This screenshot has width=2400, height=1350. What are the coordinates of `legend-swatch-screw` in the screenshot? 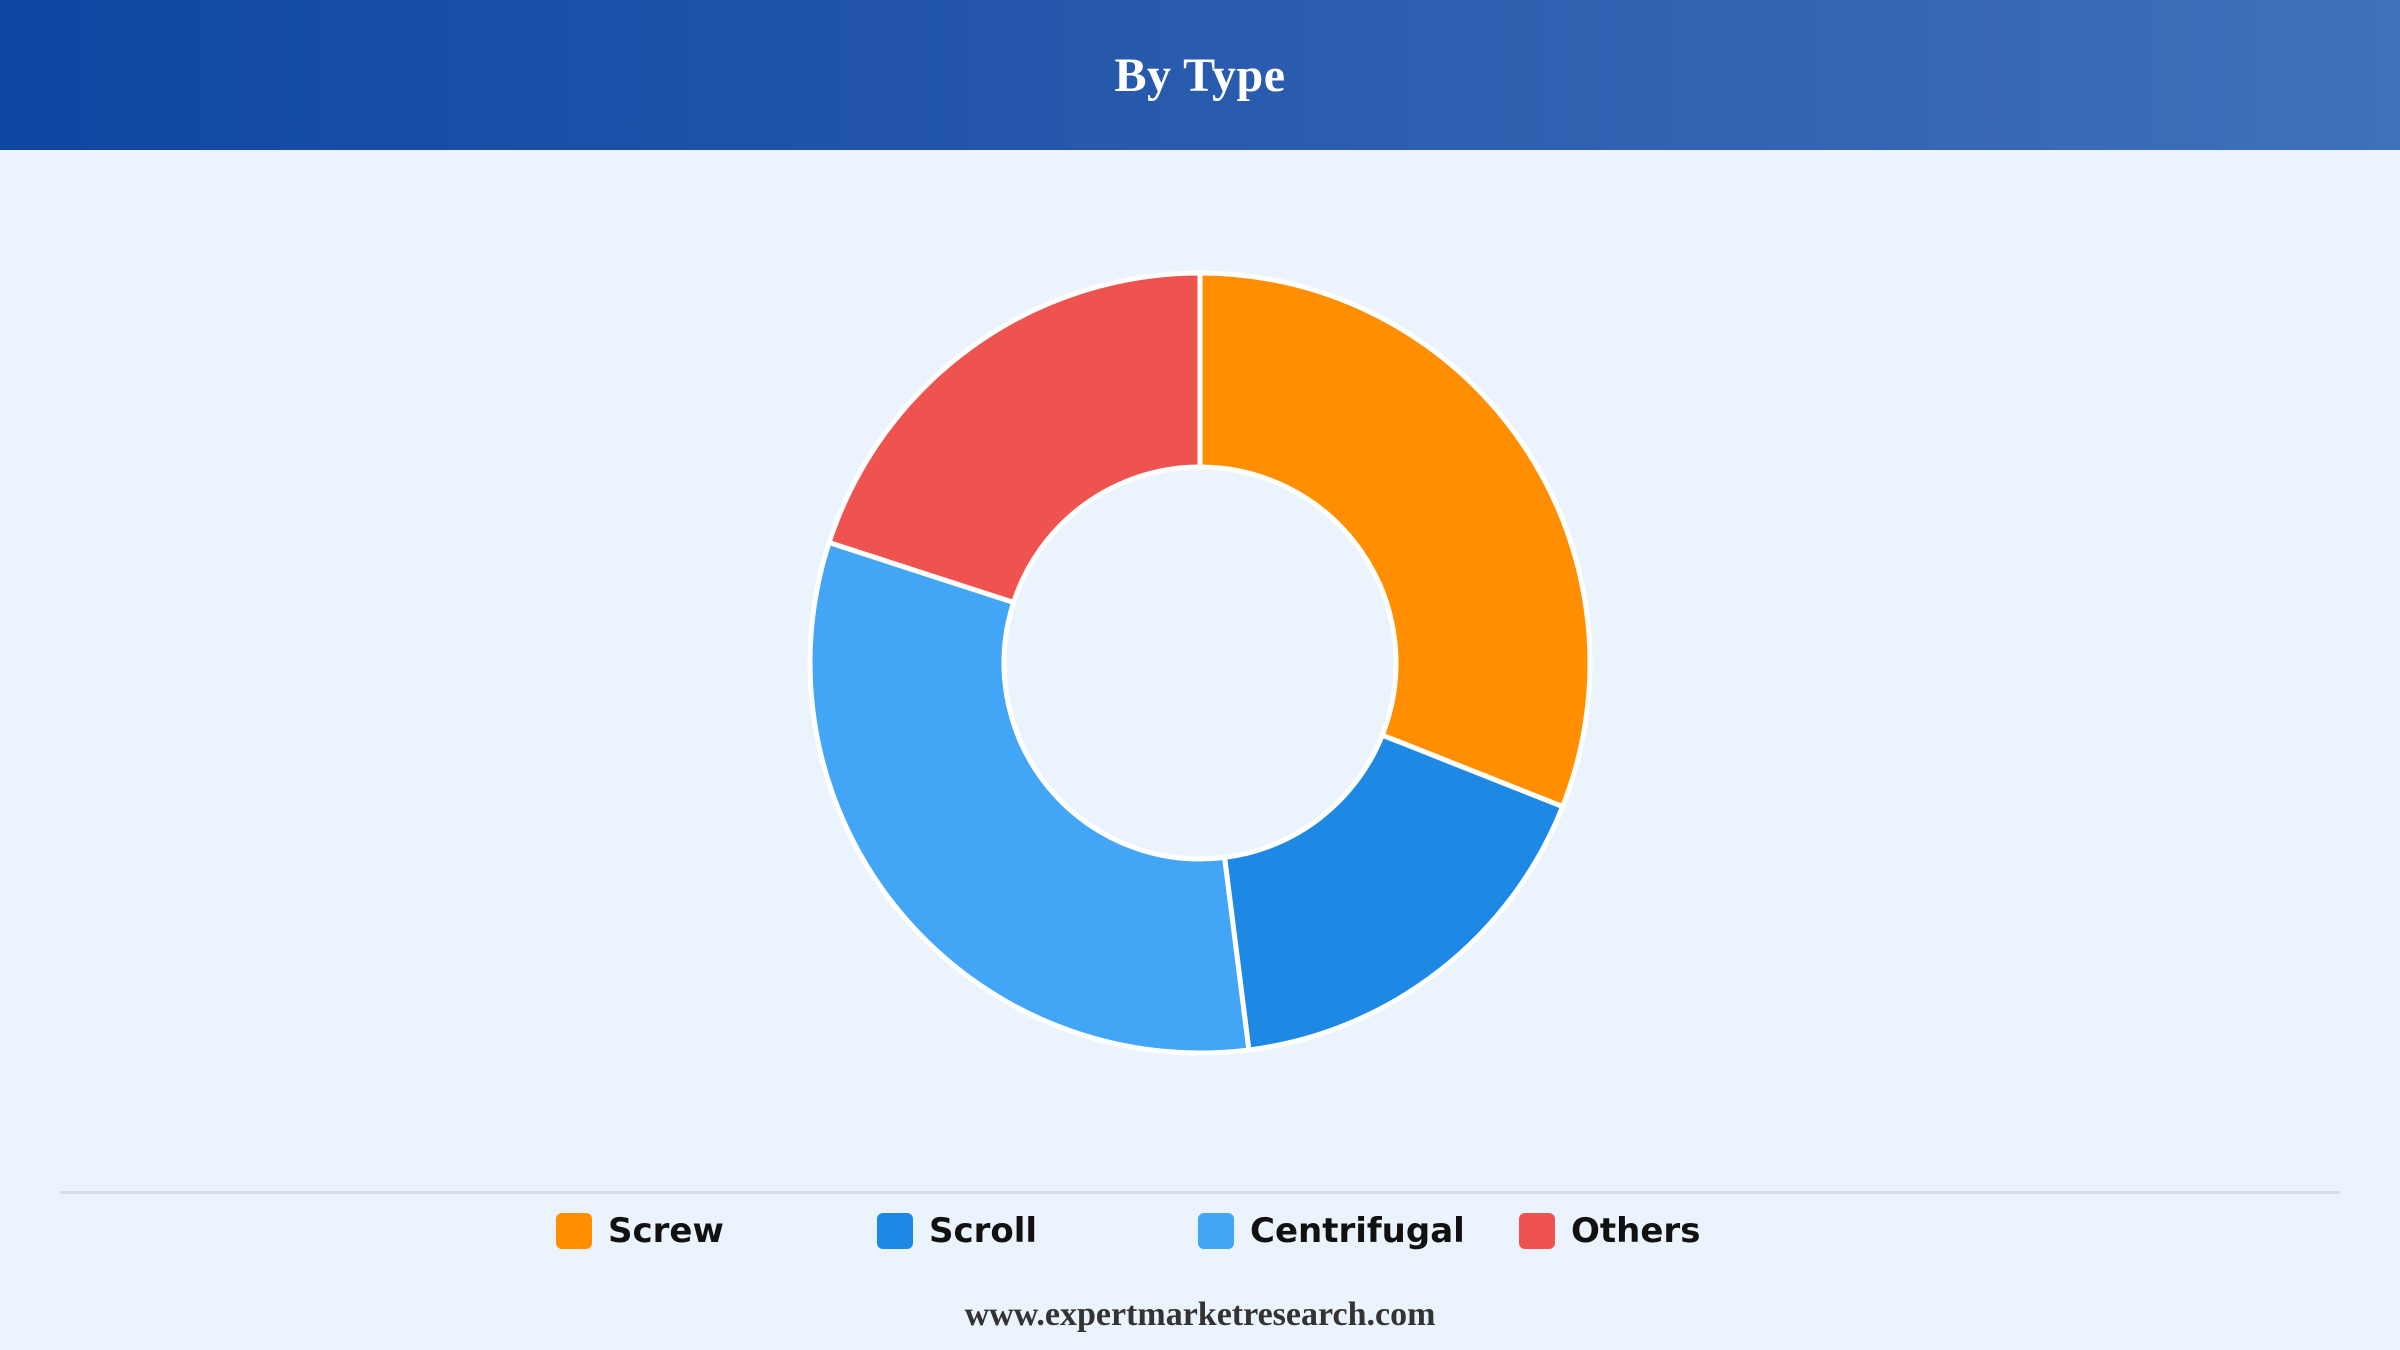 It's located at (574, 1231).